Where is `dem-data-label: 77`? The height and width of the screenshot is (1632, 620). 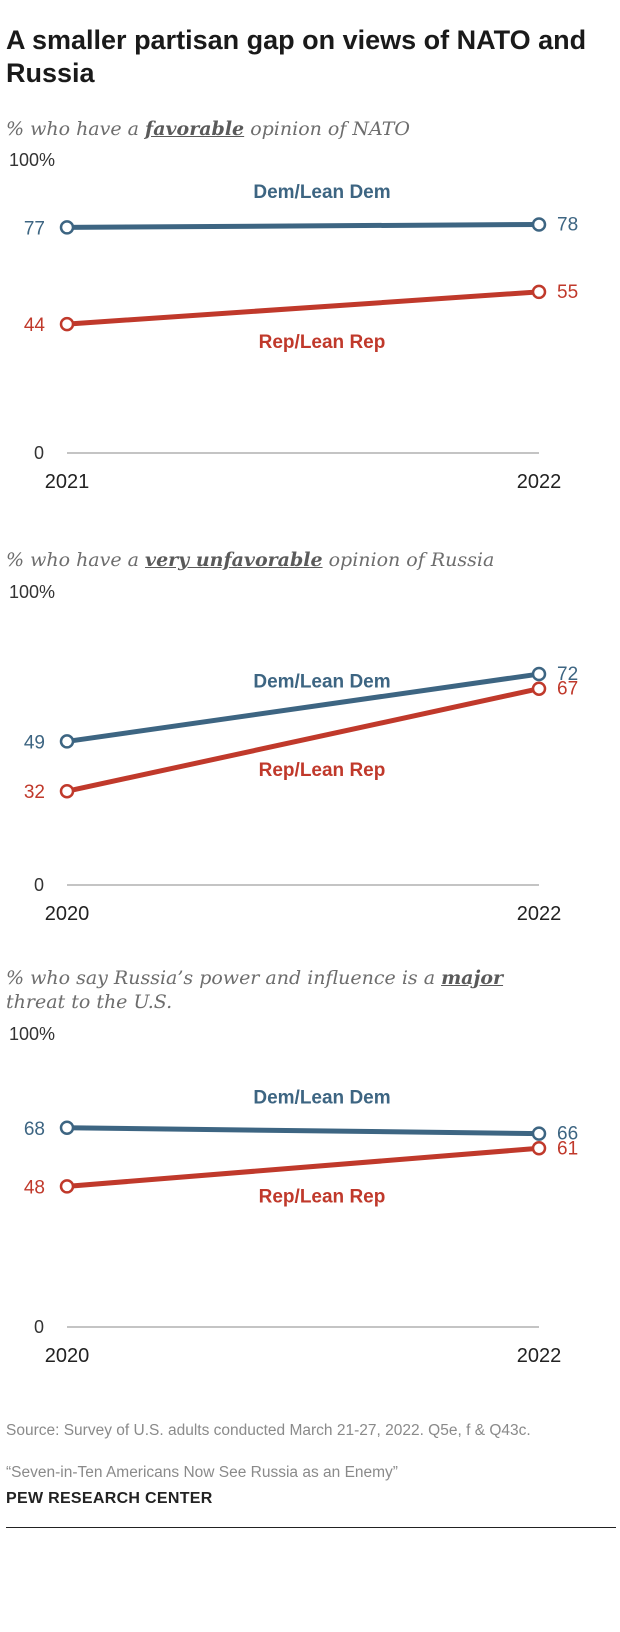 dem-data-label: 77 is located at coordinates (34, 228).